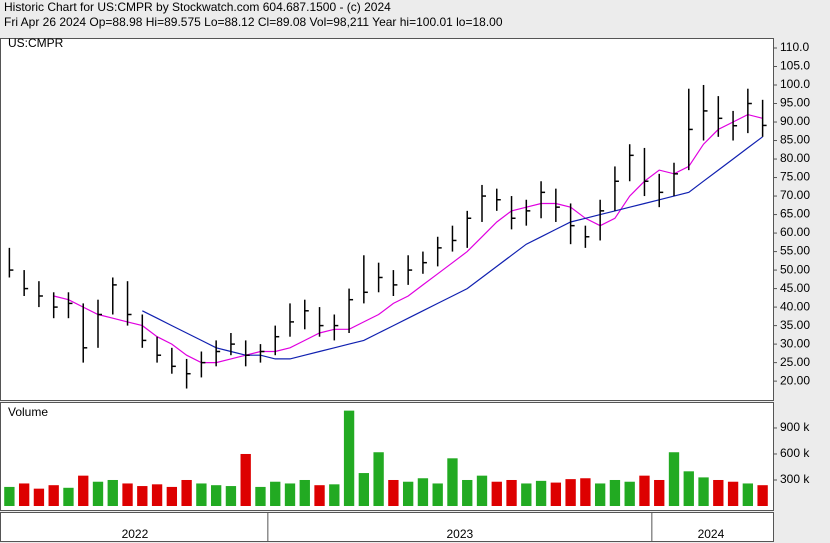 This screenshot has width=830, height=543. Describe the element at coordinates (387, 527) in the screenshot. I see `time-axis` at that location.